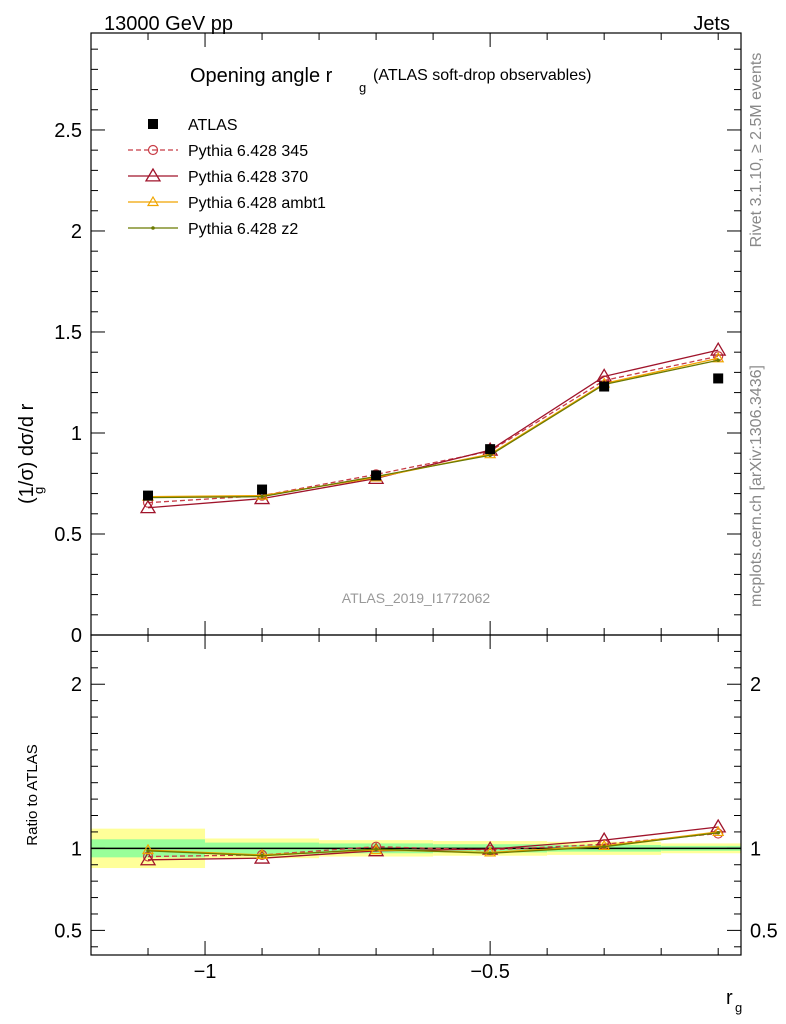 Image resolution: width=786 pixels, height=1024 pixels. I want to click on mcplots-label: mcplots.cern.ch [arXiv:1306.3436], so click(756, 486).